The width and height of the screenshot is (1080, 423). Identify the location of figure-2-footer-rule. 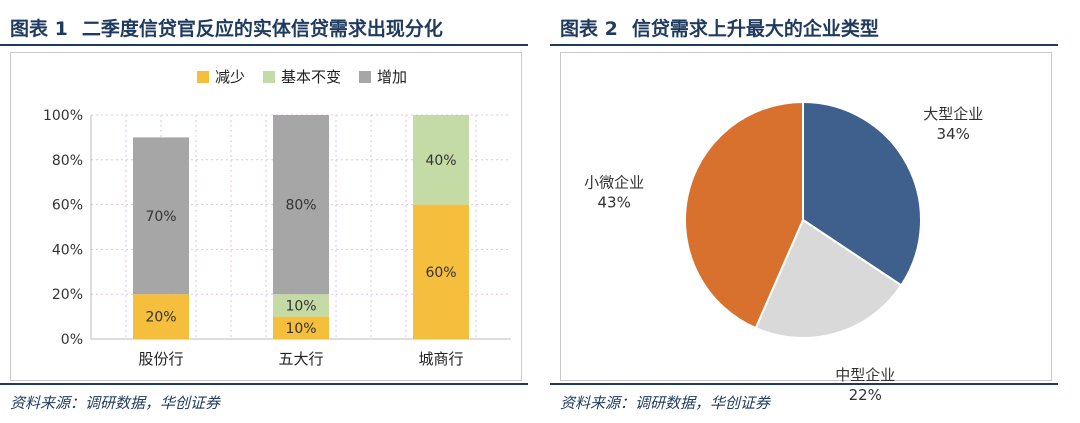
(804, 384).